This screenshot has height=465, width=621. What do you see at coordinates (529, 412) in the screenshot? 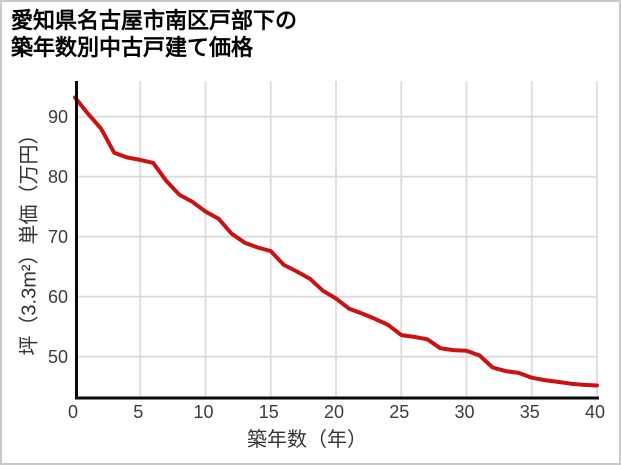
I see `x-tick-label: 35` at bounding box center [529, 412].